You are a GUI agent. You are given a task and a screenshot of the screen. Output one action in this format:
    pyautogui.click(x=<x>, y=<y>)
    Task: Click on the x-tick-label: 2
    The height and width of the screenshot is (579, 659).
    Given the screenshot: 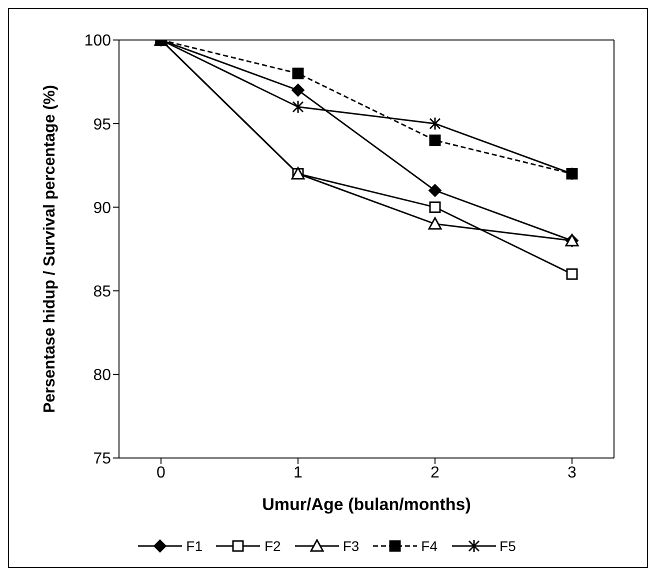 What is the action you would take?
    pyautogui.click(x=435, y=473)
    